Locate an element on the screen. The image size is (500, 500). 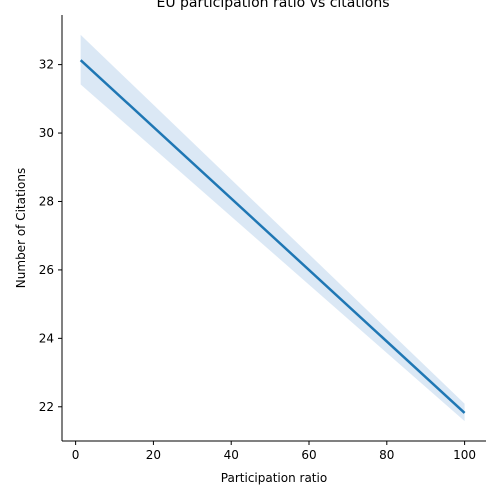
x-tick-label: 40 is located at coordinates (231, 455).